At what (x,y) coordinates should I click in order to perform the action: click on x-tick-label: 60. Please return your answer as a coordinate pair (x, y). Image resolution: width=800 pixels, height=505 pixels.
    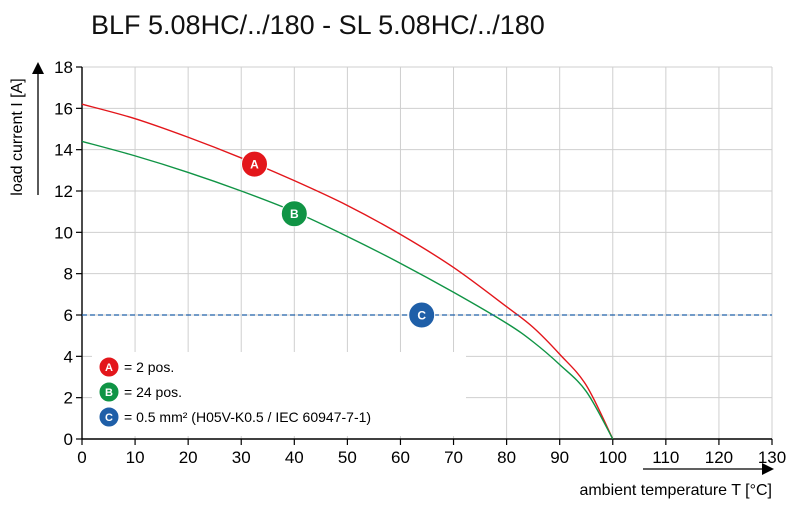
    Looking at the image, I should click on (400, 457).